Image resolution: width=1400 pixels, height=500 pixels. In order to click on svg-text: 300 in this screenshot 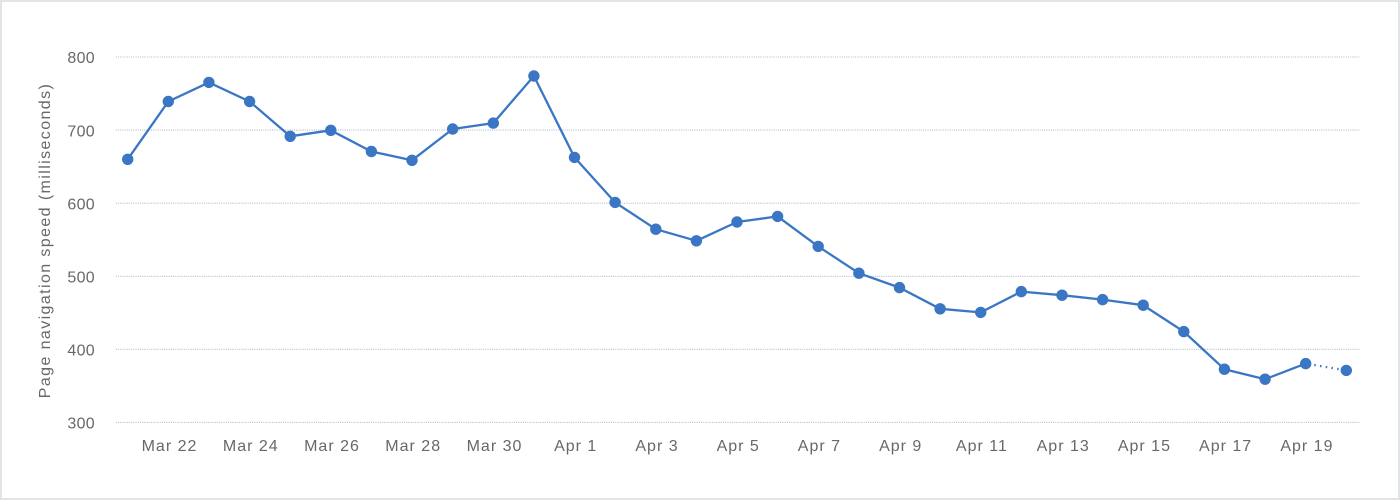, I will do `click(81, 424)`.